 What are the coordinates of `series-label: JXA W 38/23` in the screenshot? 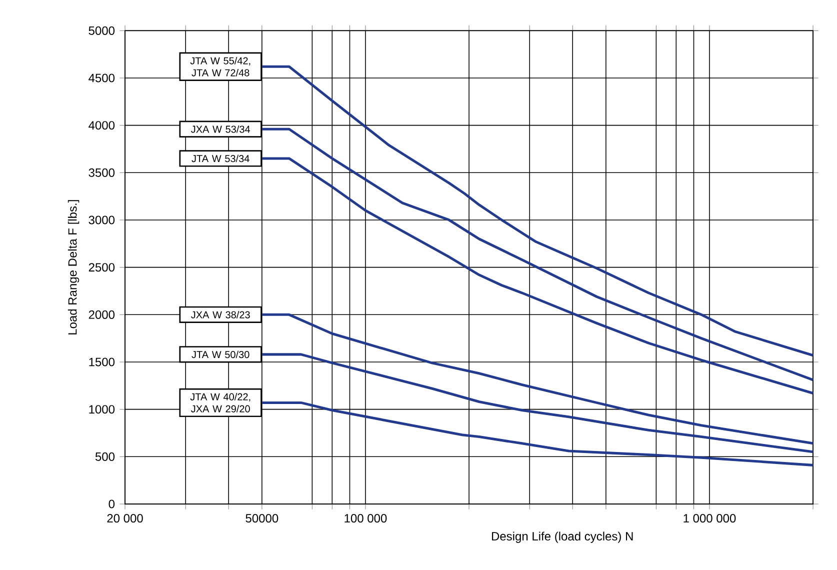 It's located at (220, 314).